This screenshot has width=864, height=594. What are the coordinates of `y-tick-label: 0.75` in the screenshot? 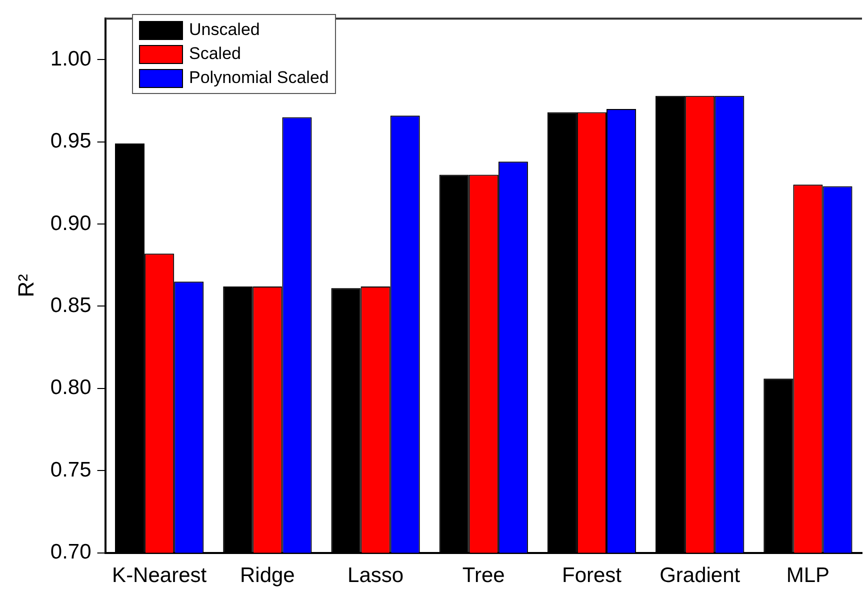 It's located at (71, 470).